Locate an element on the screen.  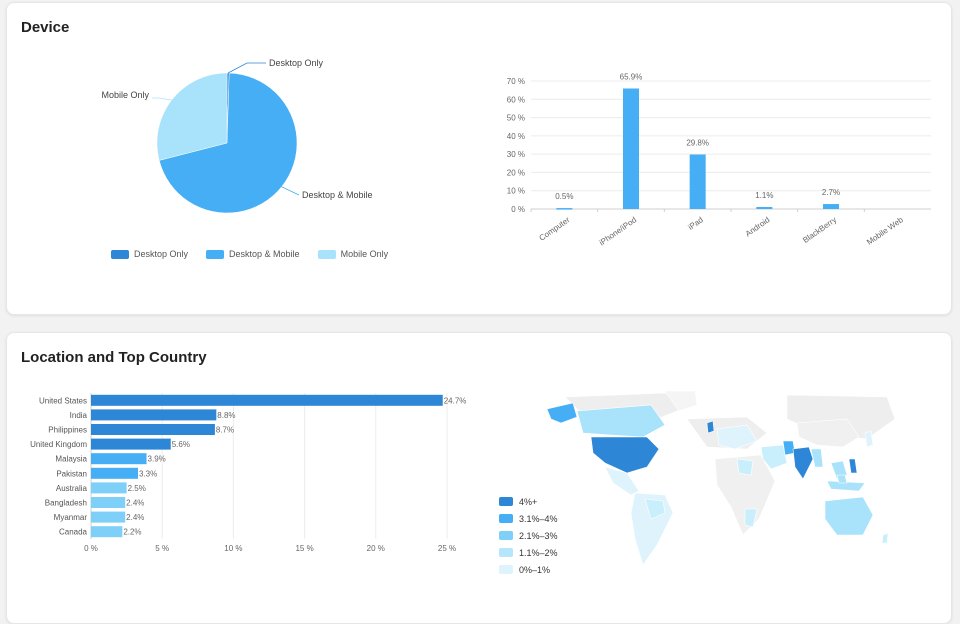
x-tick-label: 0 % is located at coordinates (91, 548).